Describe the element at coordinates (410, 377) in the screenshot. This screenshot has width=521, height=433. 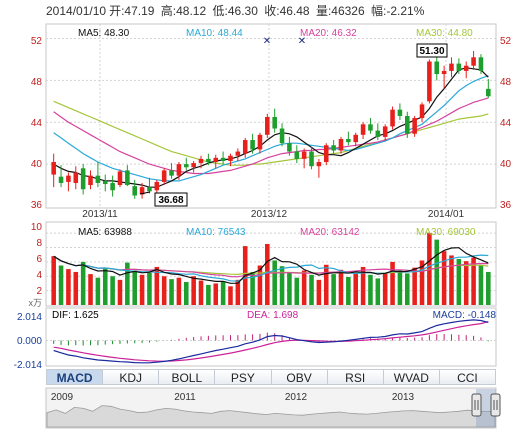
I see `tab-wvad: WVAD` at that location.